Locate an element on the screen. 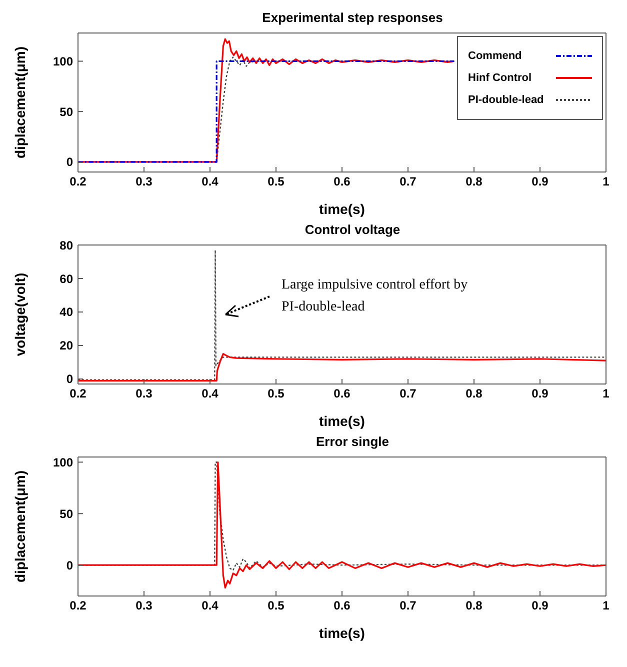 The width and height of the screenshot is (627, 667). y-axis-title: voltage(volt) is located at coordinates (20, 314).